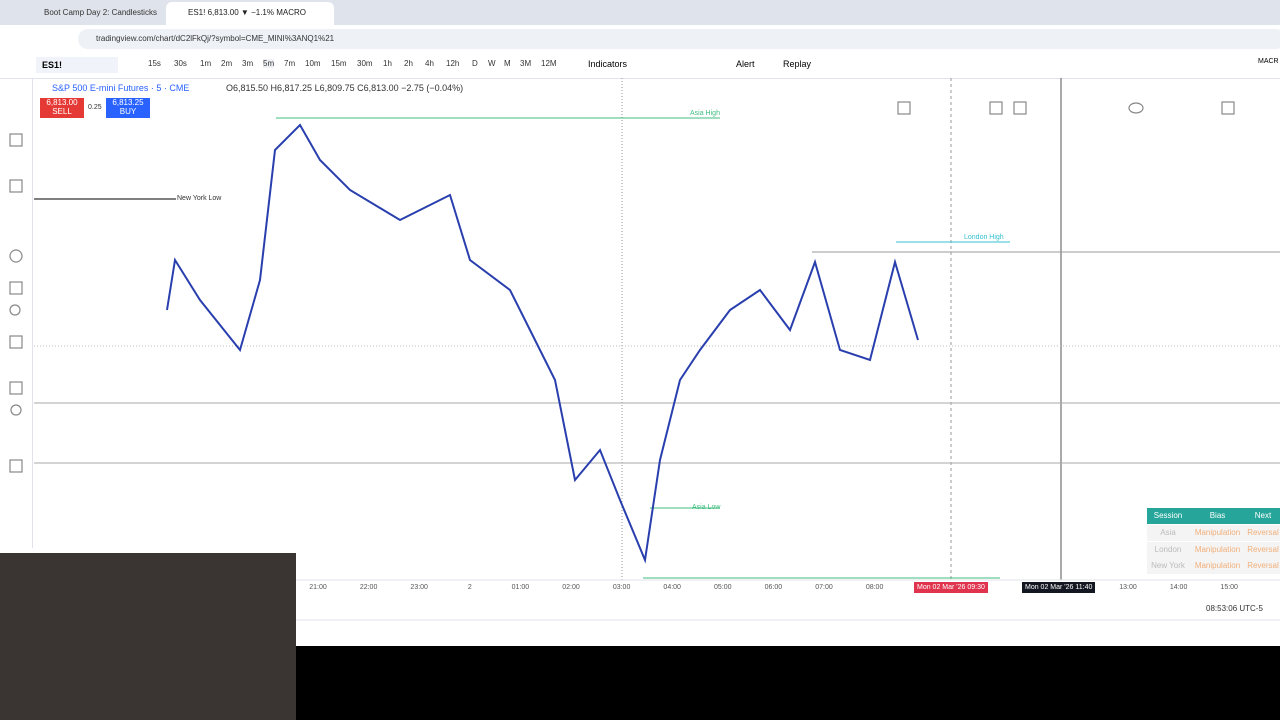 The image size is (1280, 720). Describe the element at coordinates (706, 507) in the screenshot. I see `level-label: Asia Low` at that location.